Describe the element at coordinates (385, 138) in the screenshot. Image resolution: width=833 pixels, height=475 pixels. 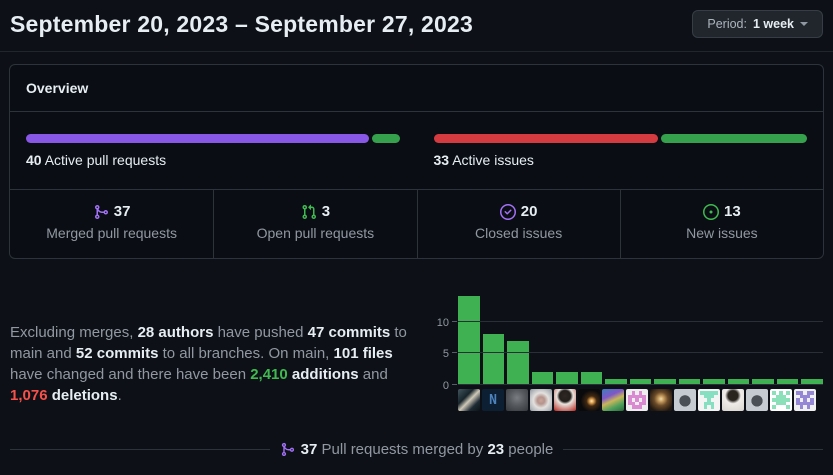
I see `open-pull-requests-segment` at that location.